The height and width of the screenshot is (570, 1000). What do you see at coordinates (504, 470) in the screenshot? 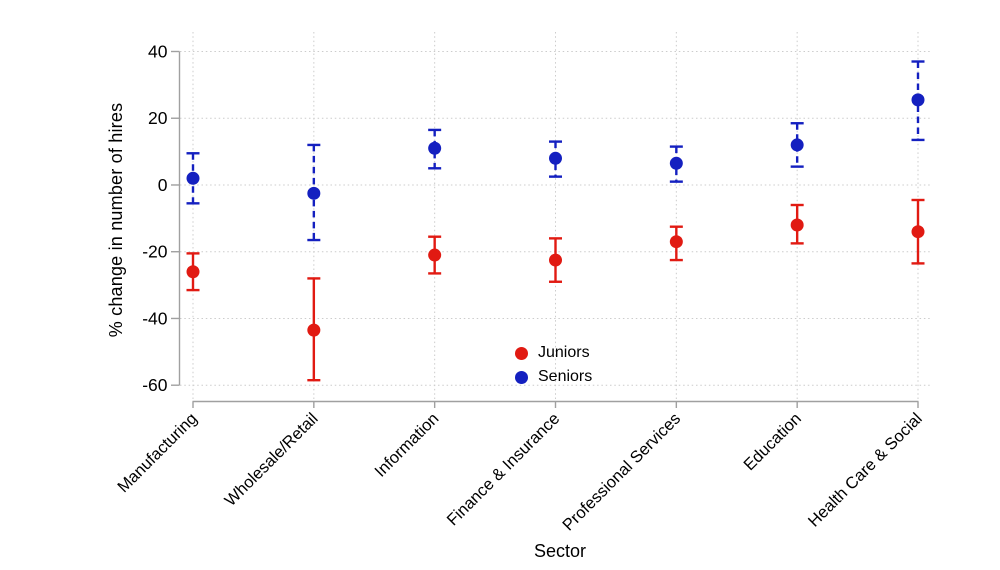
I see `x-category-label: Finance & Insurance` at bounding box center [504, 470].